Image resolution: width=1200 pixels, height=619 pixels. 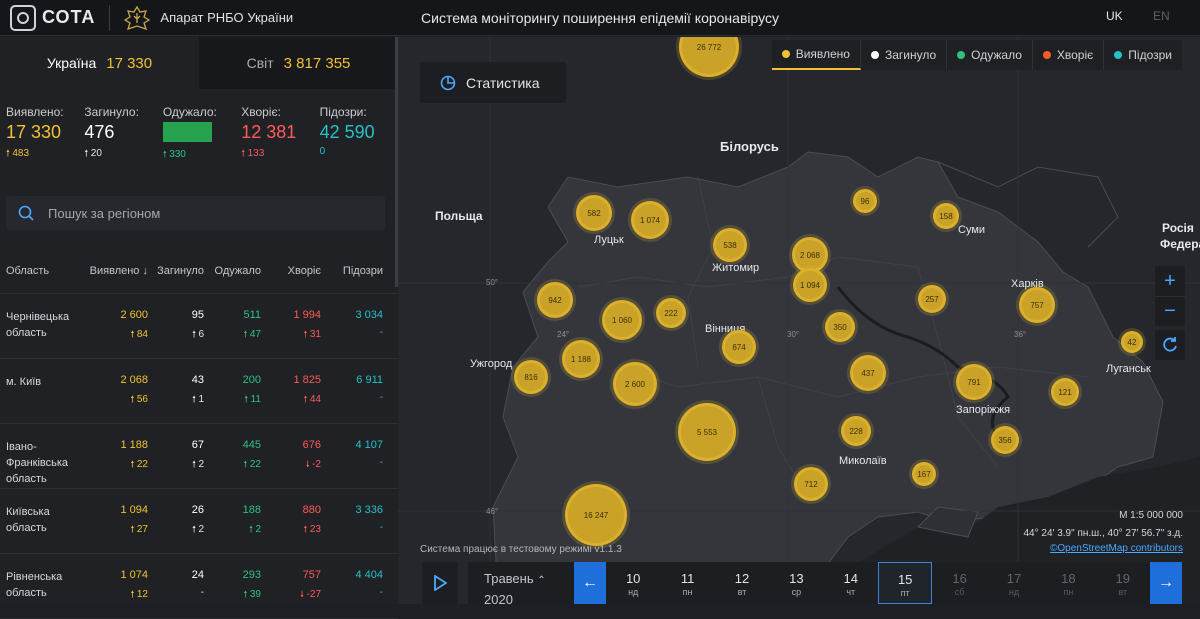 What do you see at coordinates (1005, 440) in the screenshot?
I see `cluster-marker: 356` at bounding box center [1005, 440].